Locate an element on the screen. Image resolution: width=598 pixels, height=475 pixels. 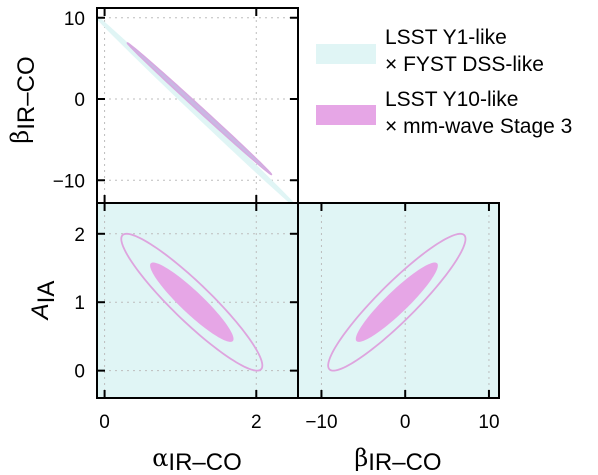
panel-AIA-vs-beta-xlabel: βIR–CO is located at coordinates (397, 459).